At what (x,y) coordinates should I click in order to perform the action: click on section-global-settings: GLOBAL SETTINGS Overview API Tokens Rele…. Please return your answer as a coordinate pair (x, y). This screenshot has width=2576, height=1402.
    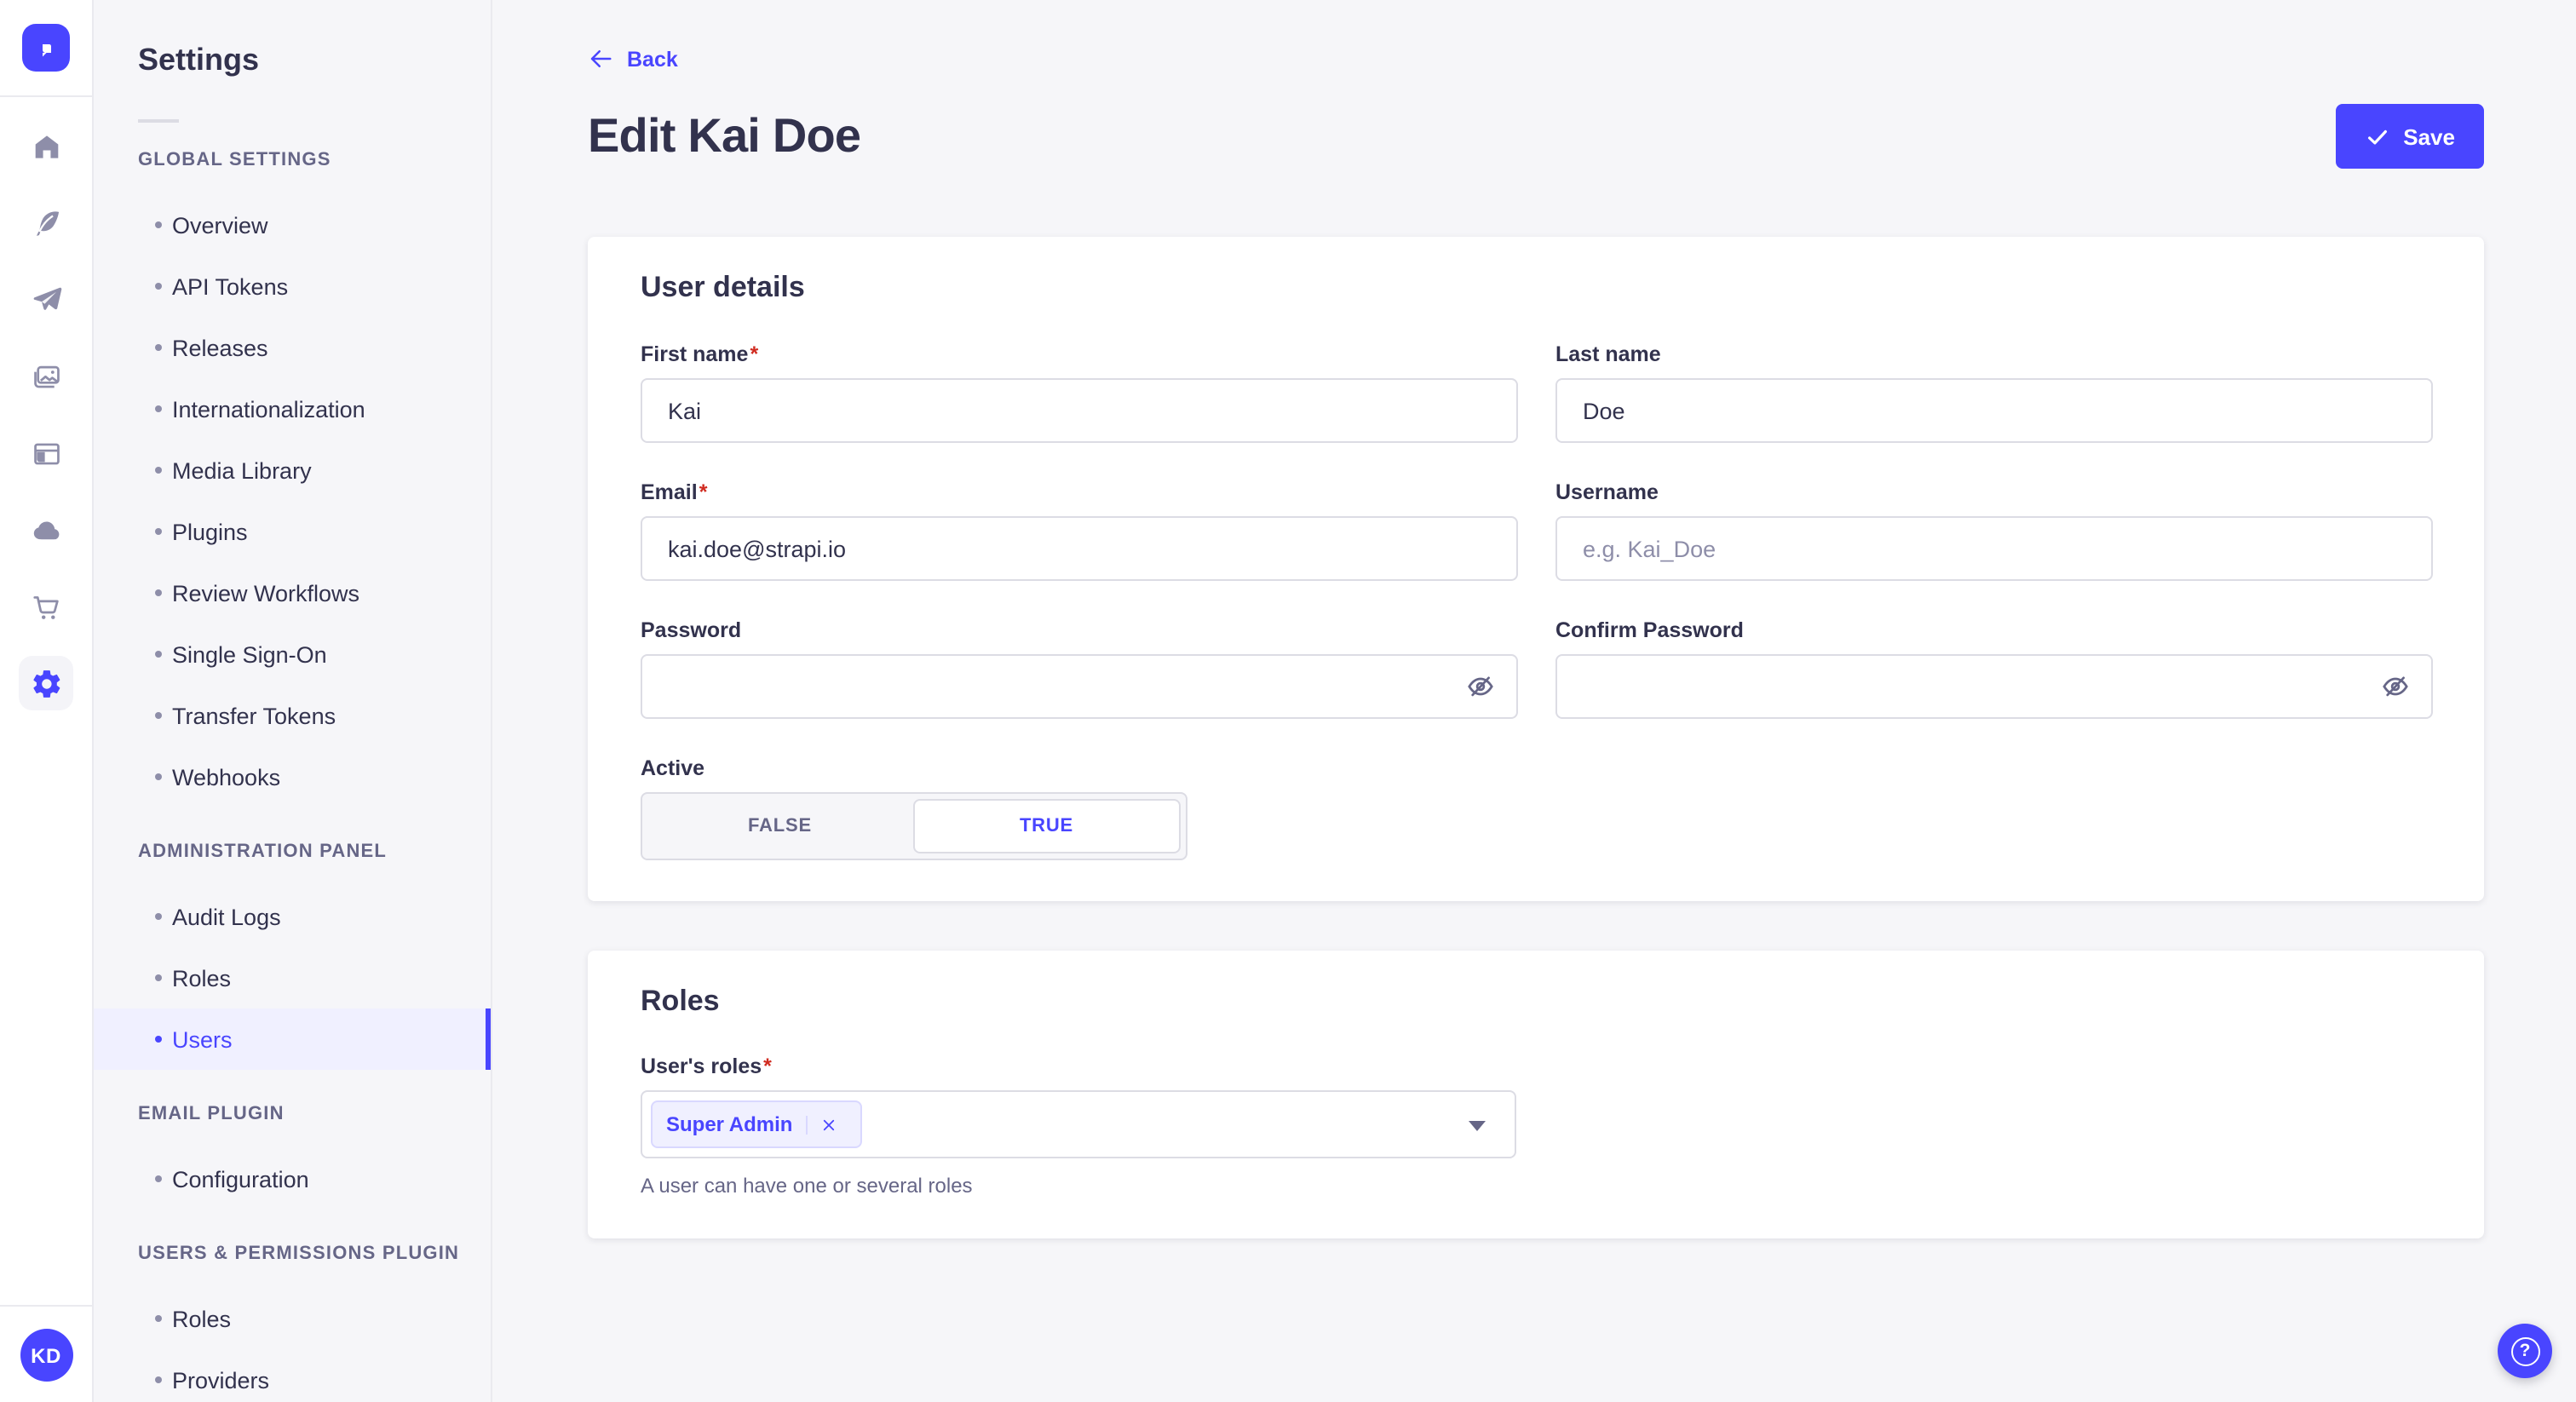
    Looking at the image, I should click on (292, 478).